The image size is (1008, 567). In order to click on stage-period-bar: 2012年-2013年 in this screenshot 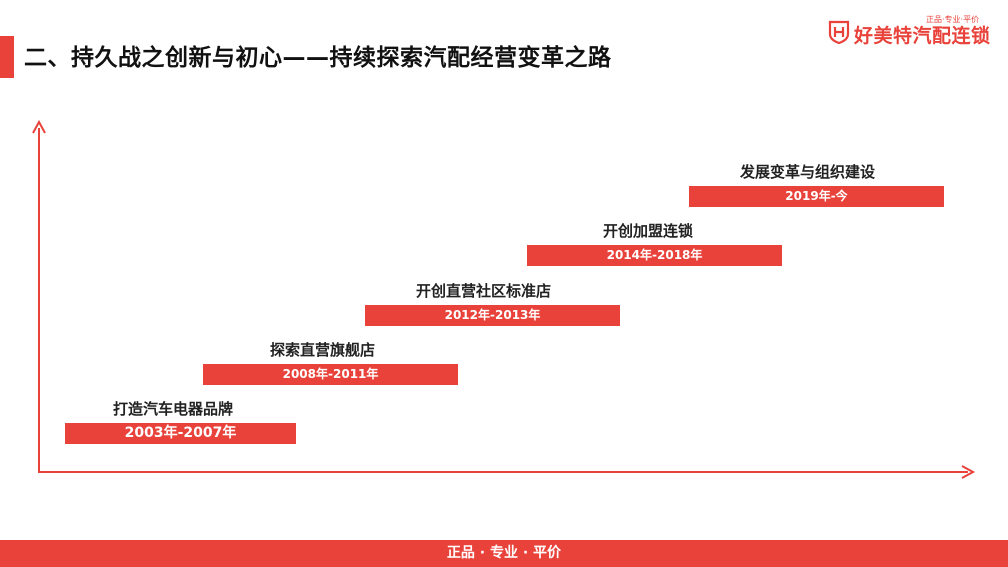, I will do `click(492, 315)`.